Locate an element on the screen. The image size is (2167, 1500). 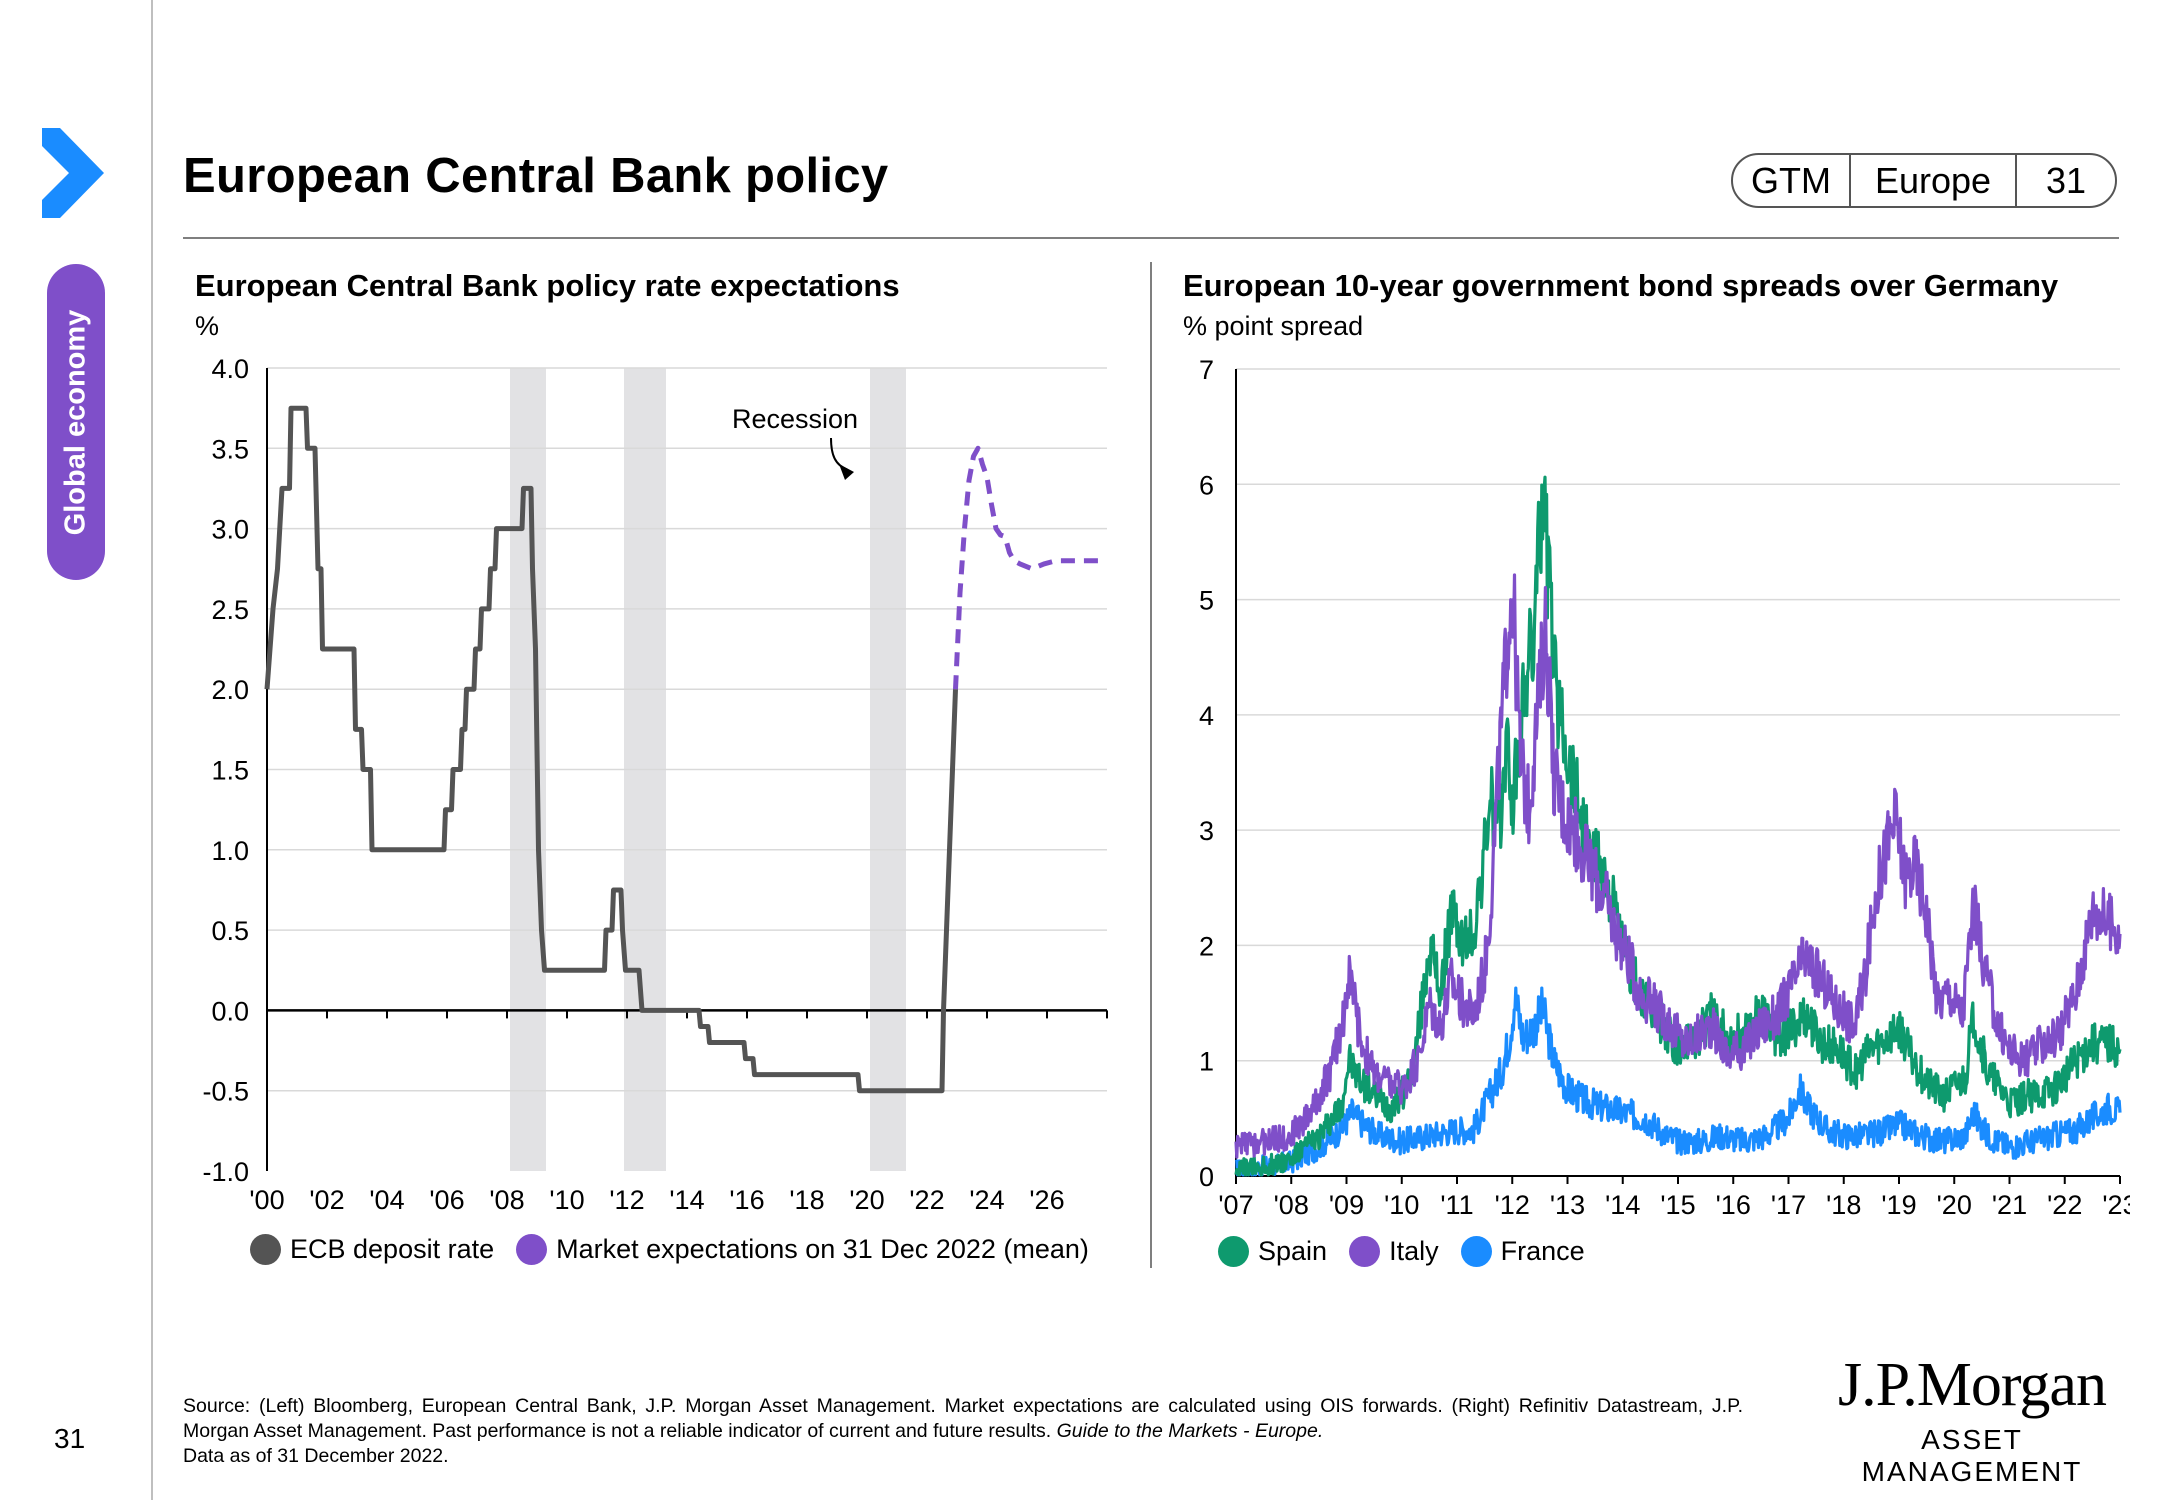
legend-label-spain: Spain is located at coordinates (1293, 1251).